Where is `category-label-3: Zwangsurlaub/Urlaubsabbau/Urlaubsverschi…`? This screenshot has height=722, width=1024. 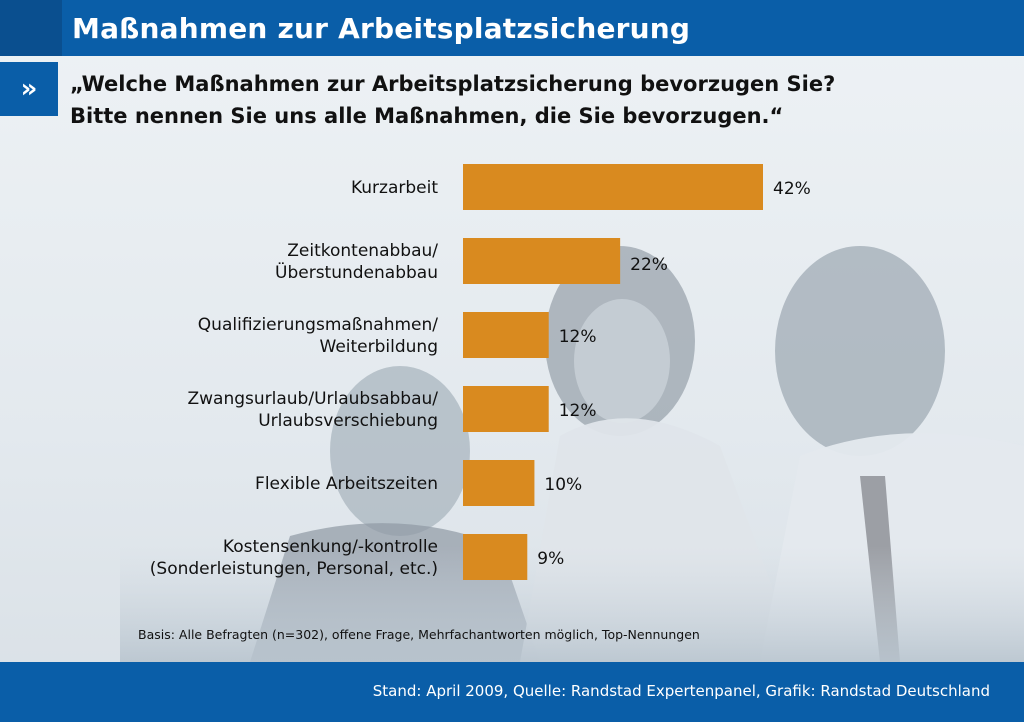 category-label-3: Zwangsurlaub/Urlaubsabbau/Urlaubsverschi… is located at coordinates (312, 410).